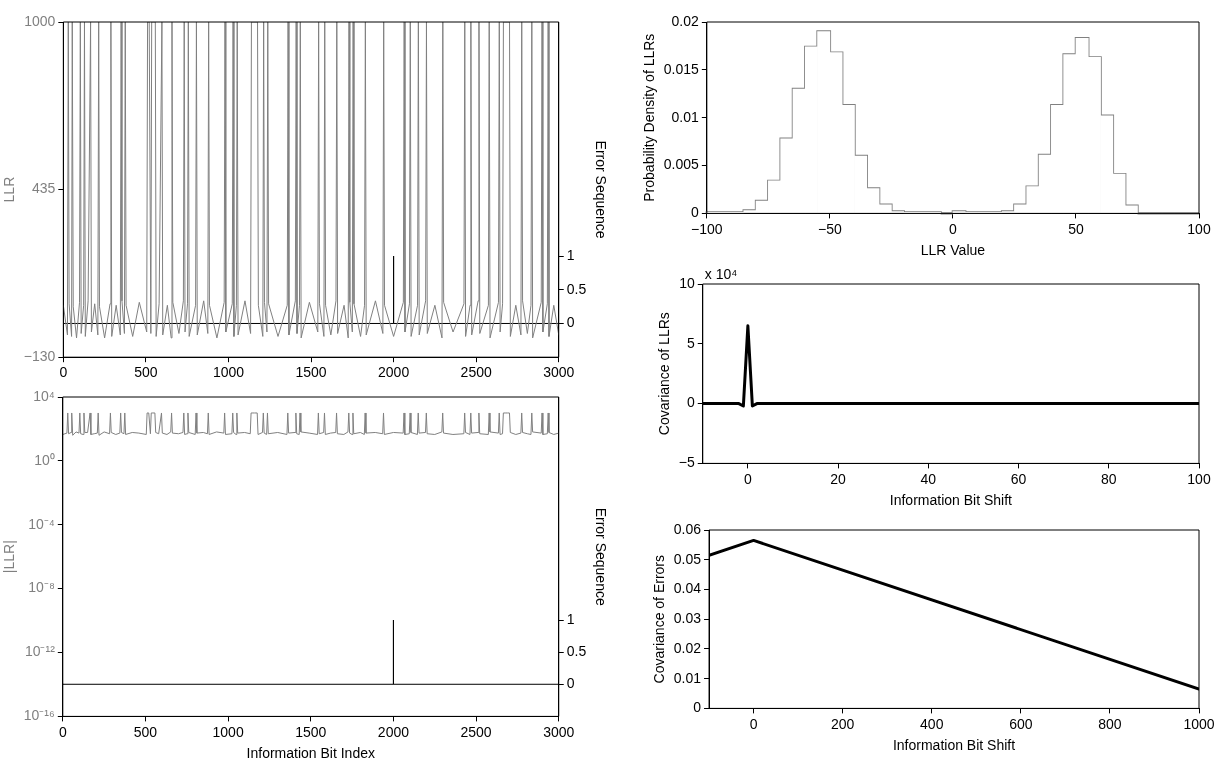 This screenshot has height=765, width=1224. Describe the element at coordinates (9, 557) in the screenshot. I see `y-axis-title: |LLR|` at that location.